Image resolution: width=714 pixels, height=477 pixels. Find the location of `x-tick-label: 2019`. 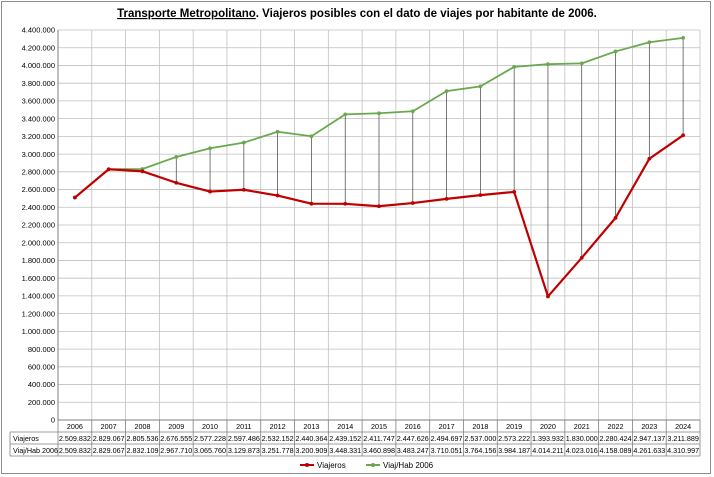

x-tick-label: 2019 is located at coordinates (514, 426).